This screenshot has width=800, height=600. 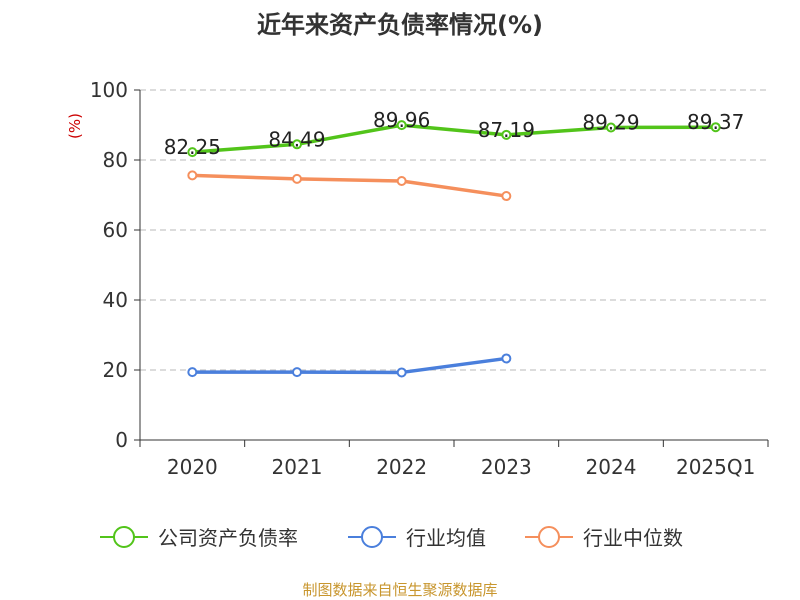 I want to click on data-label: 89.29, so click(x=610, y=122).